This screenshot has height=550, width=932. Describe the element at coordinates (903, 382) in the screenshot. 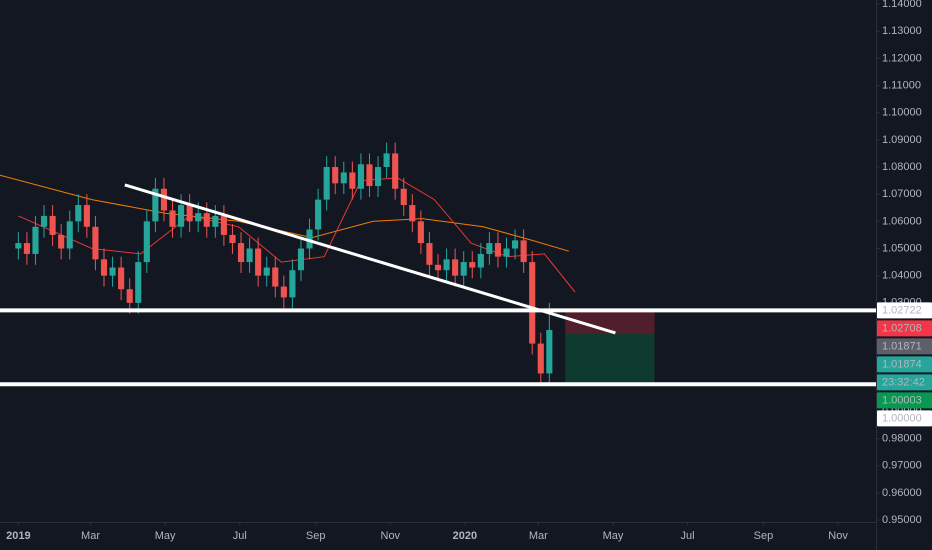

I see `countdown: 23:32:42` at that location.